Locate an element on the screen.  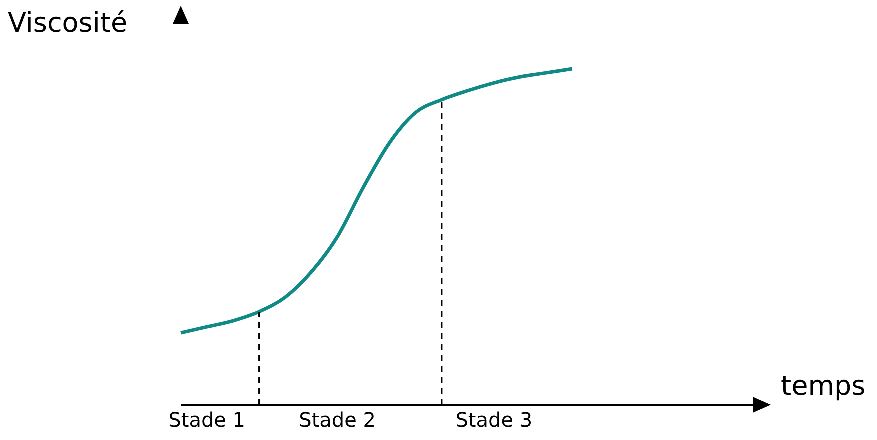
y-axis-title: Viscosité is located at coordinates (68, 23).